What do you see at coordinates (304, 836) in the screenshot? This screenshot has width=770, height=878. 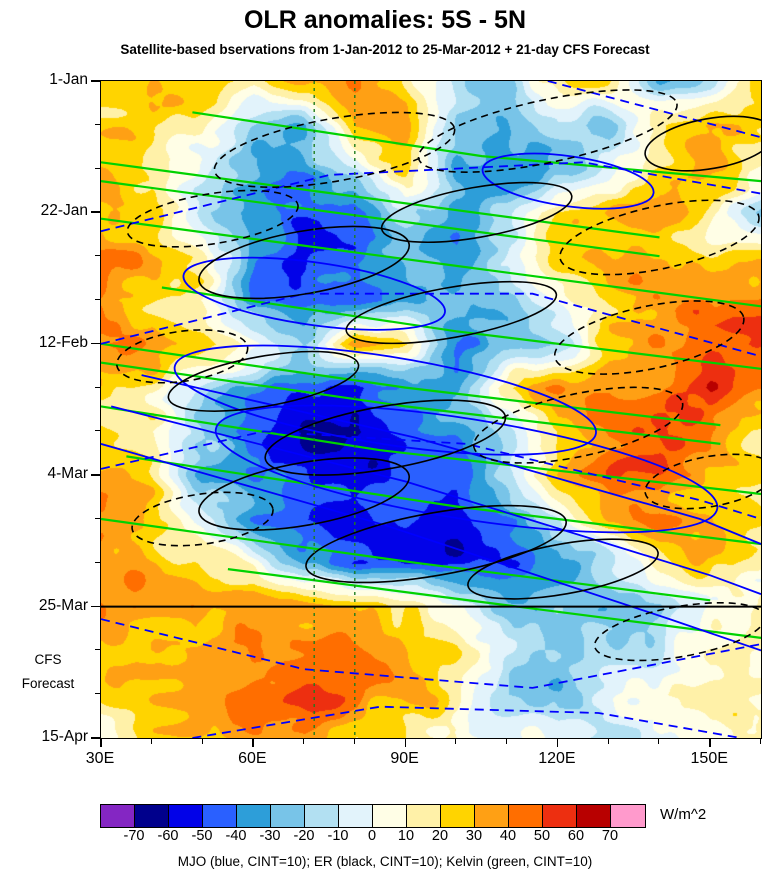 I see `colorbar-label: -20` at bounding box center [304, 836].